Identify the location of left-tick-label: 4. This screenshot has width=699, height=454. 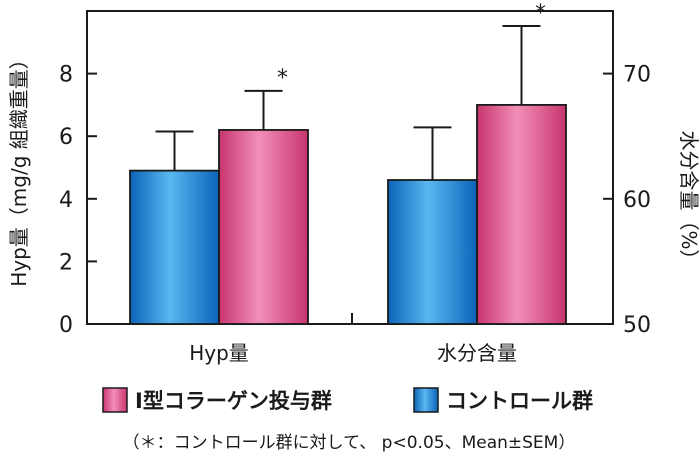
(66, 200).